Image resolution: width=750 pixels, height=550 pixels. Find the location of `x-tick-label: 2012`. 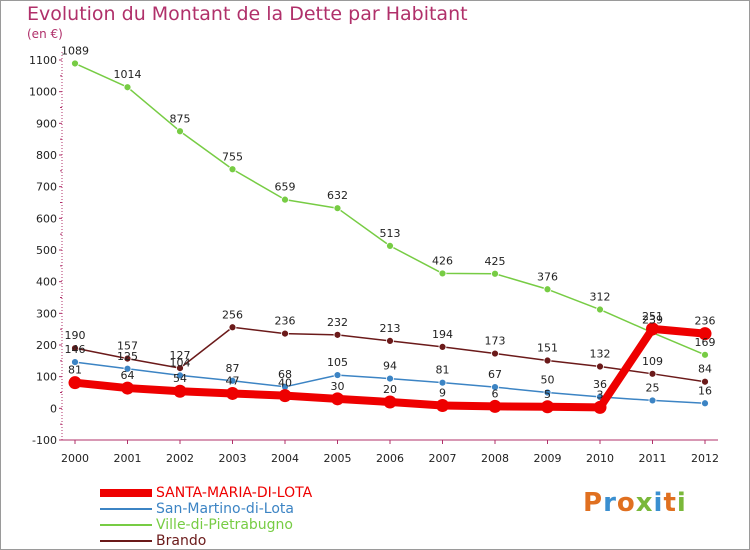

x-tick-label: 2012 is located at coordinates (705, 458).